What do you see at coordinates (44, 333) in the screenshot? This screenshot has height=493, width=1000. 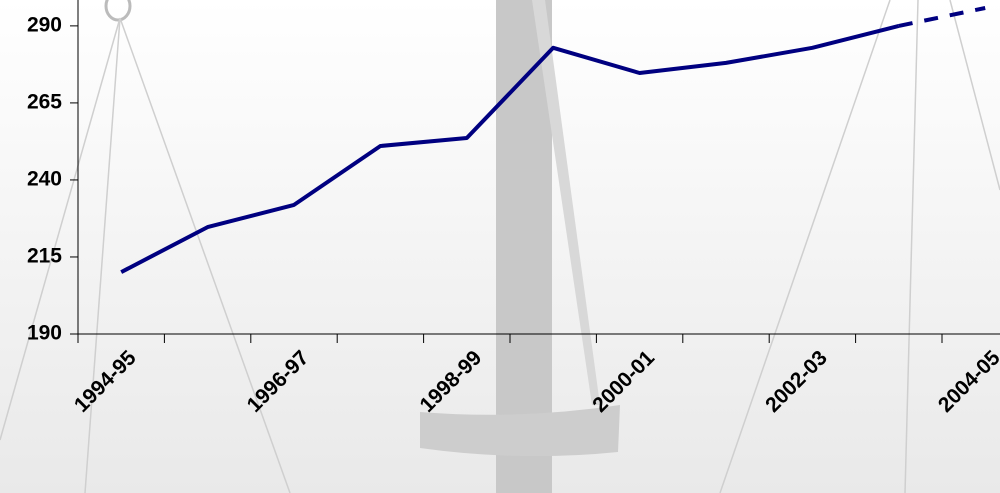 I see `y-tick-label: 190` at bounding box center [44, 333].